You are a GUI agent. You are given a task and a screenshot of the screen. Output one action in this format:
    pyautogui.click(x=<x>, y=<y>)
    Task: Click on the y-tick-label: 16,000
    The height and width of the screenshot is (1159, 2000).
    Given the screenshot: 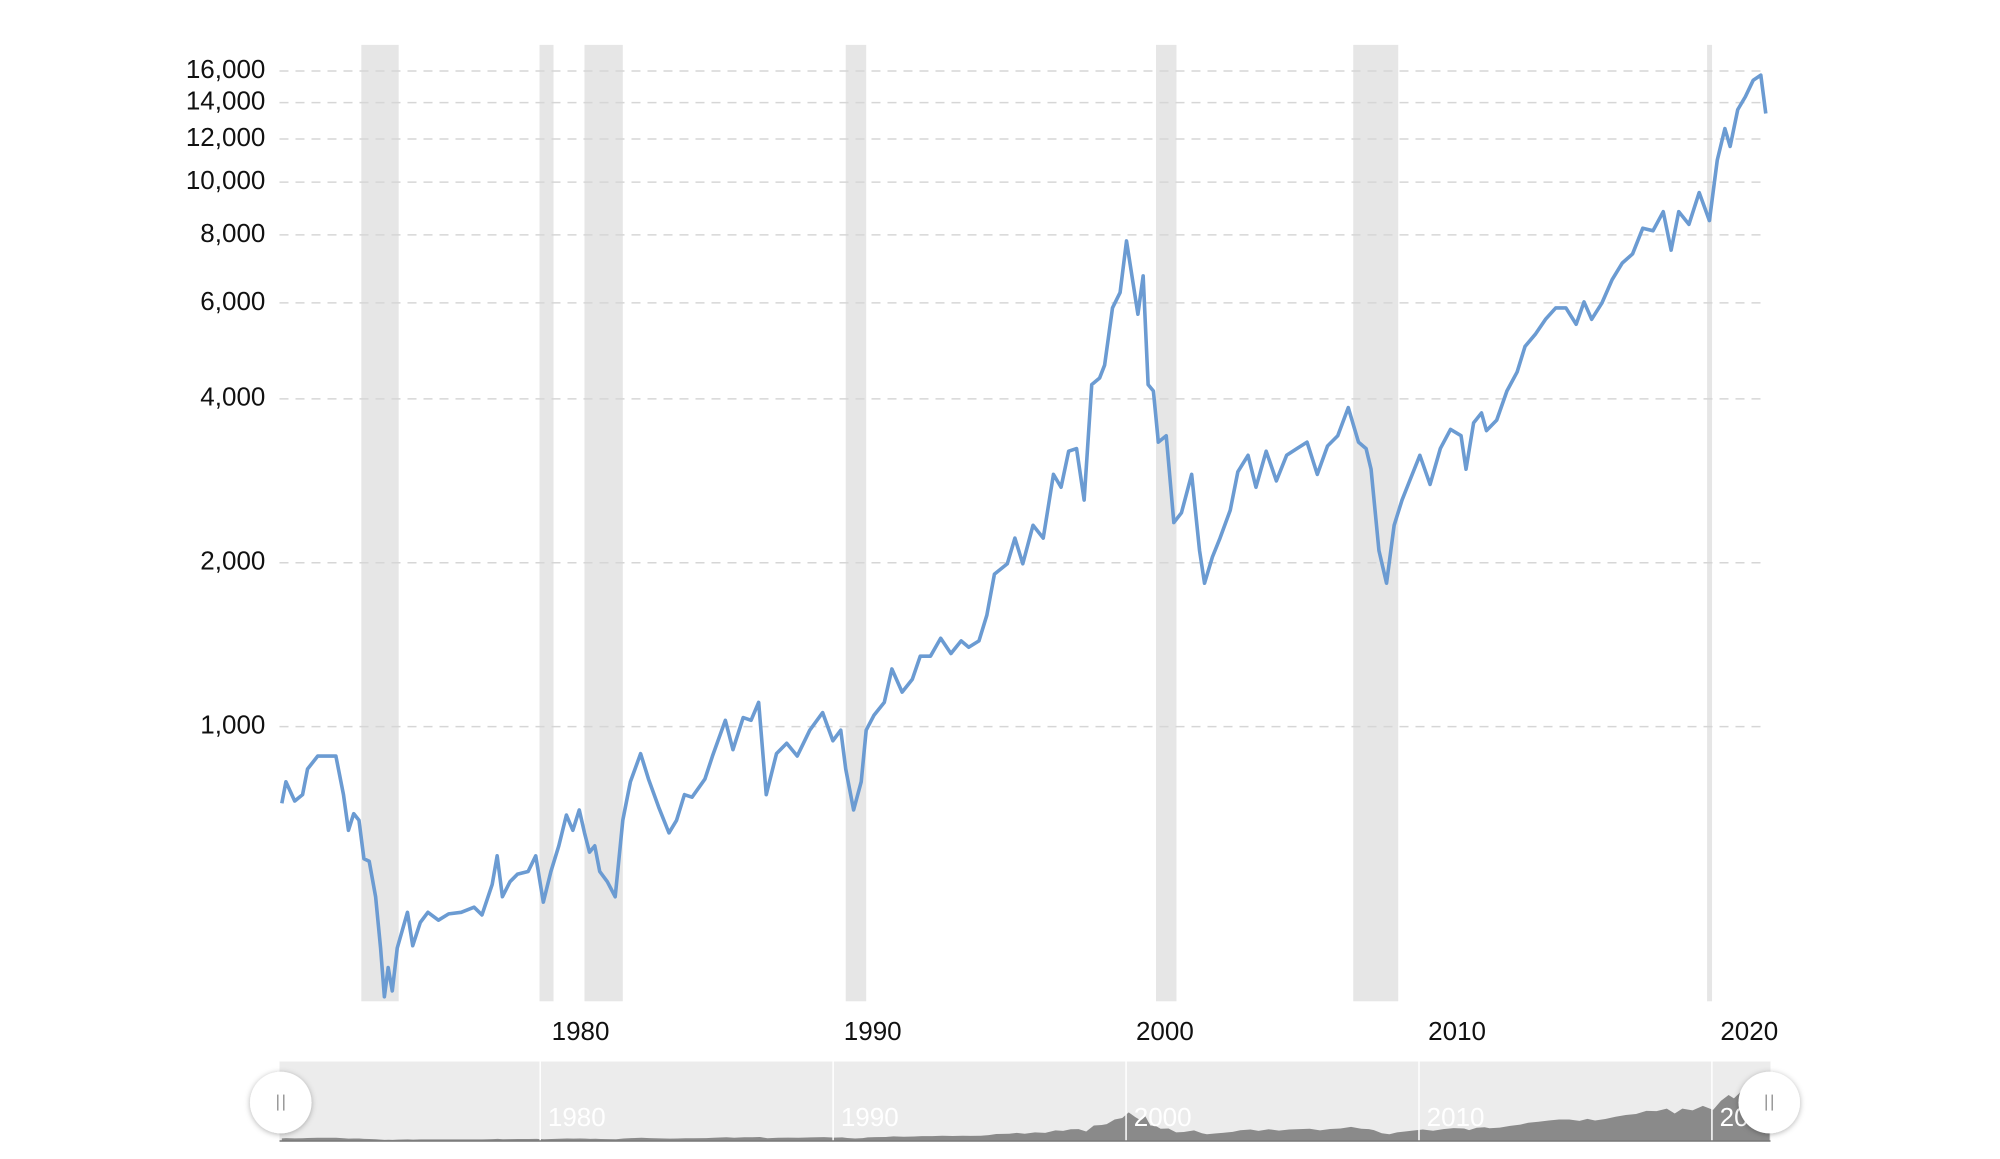 What is the action you would take?
    pyautogui.click(x=226, y=69)
    